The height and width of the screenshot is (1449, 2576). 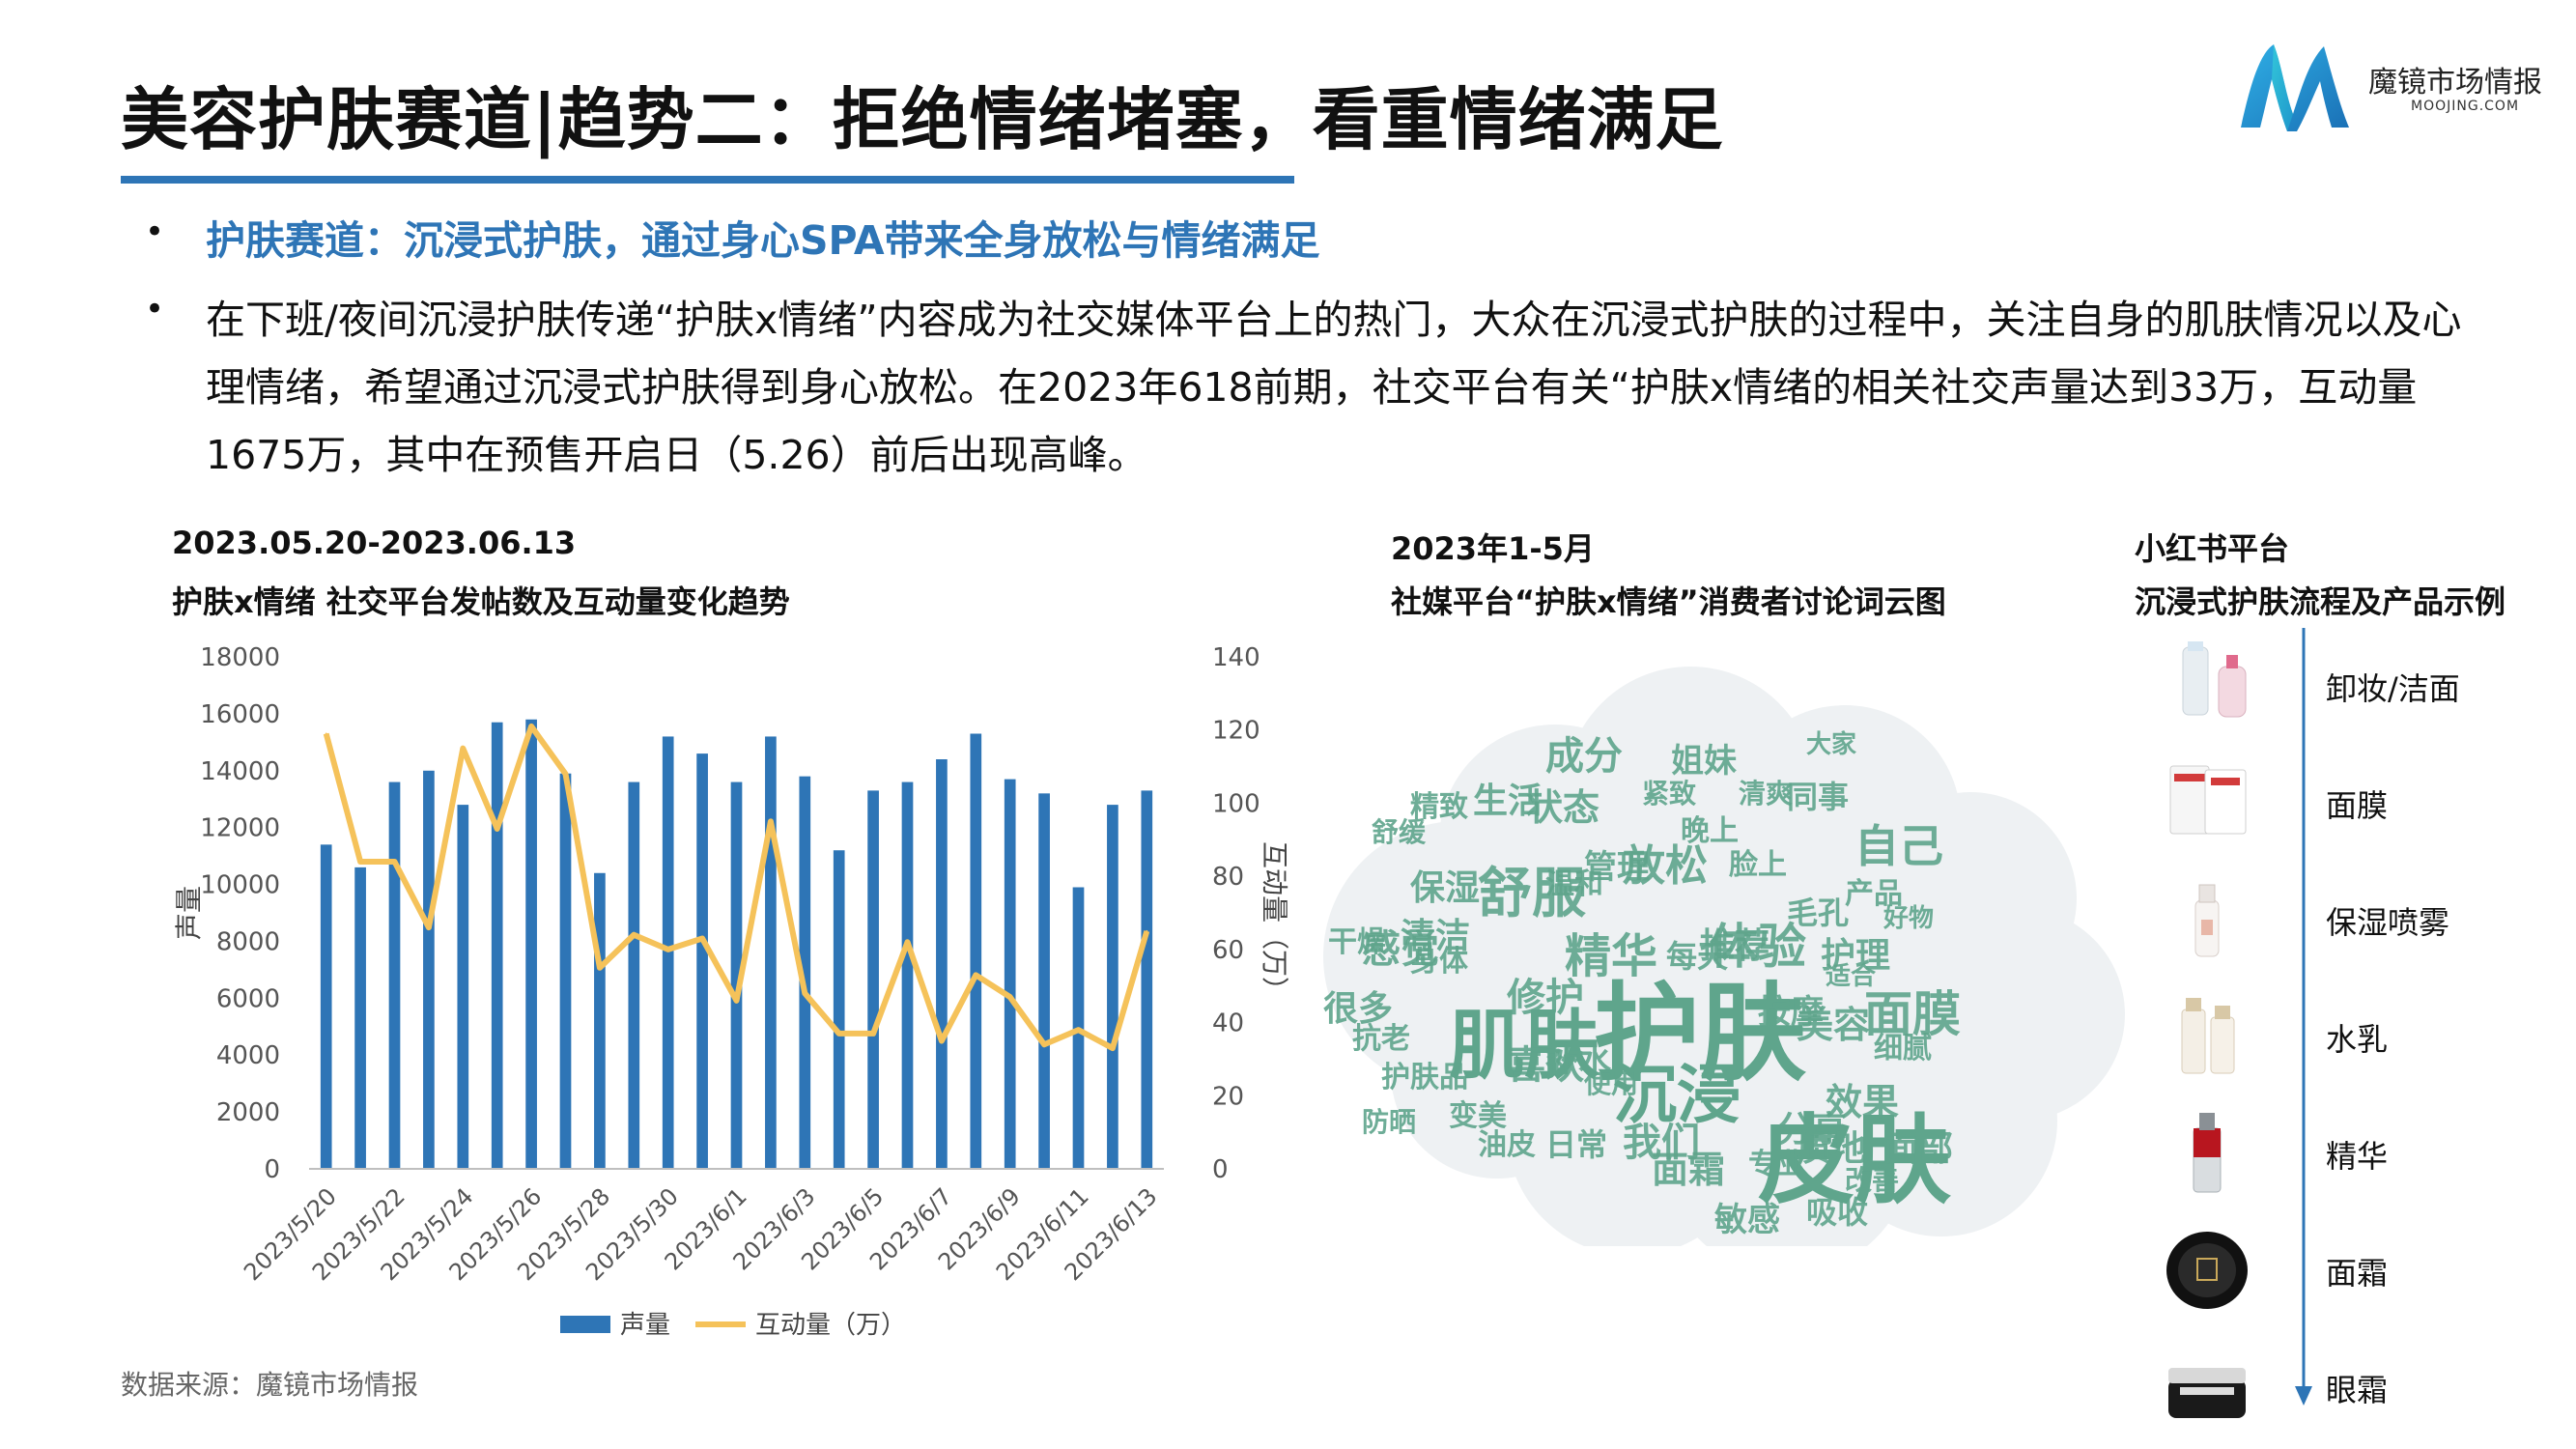 I want to click on product-platform: 小红书平台, so click(x=2212, y=548).